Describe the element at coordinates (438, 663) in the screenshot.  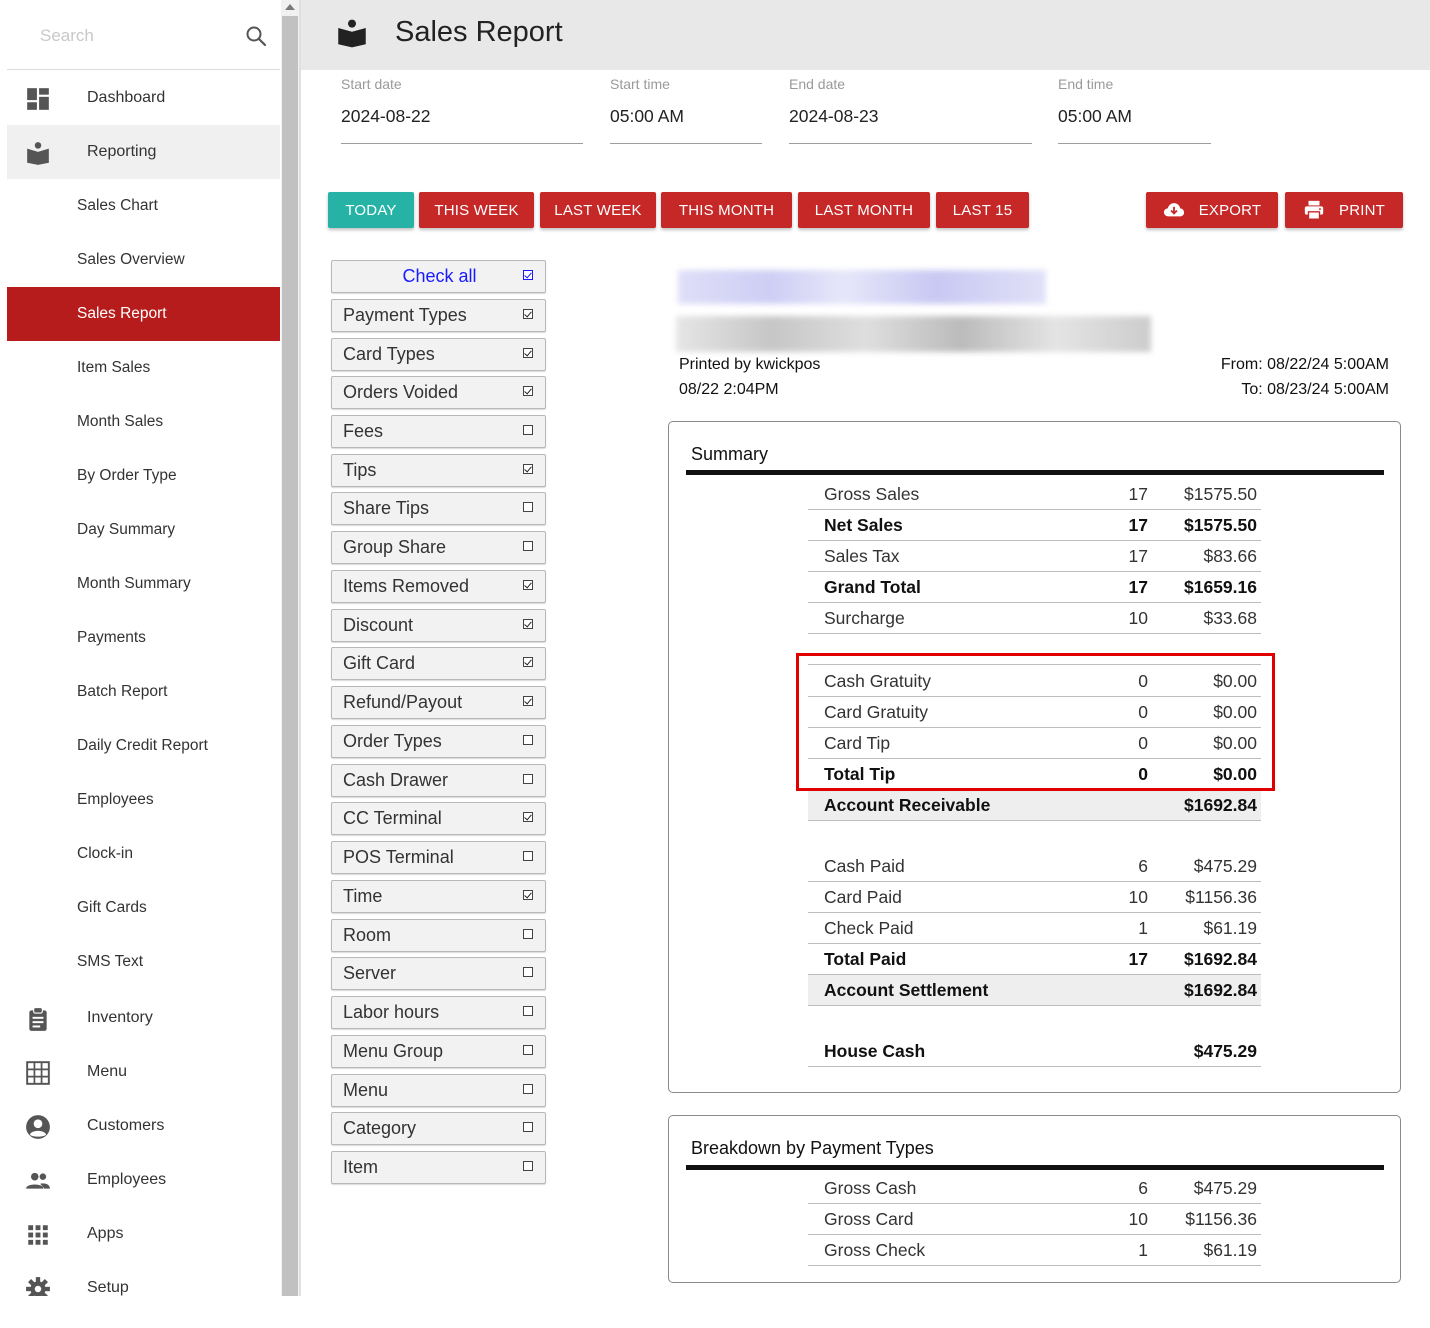
I see `filter-option: Gift Card` at that location.